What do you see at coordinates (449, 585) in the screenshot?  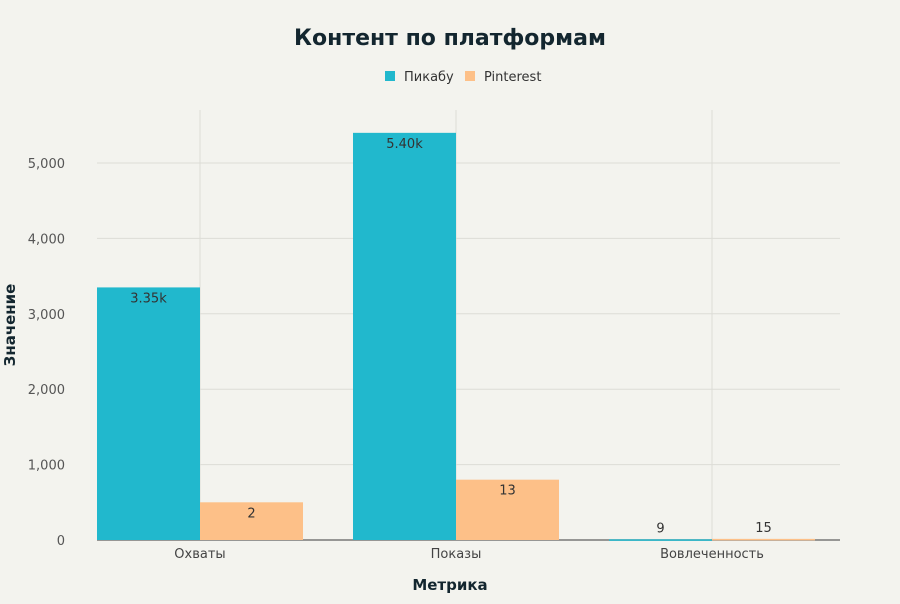 I see `x-axis-label: Метрика` at bounding box center [449, 585].